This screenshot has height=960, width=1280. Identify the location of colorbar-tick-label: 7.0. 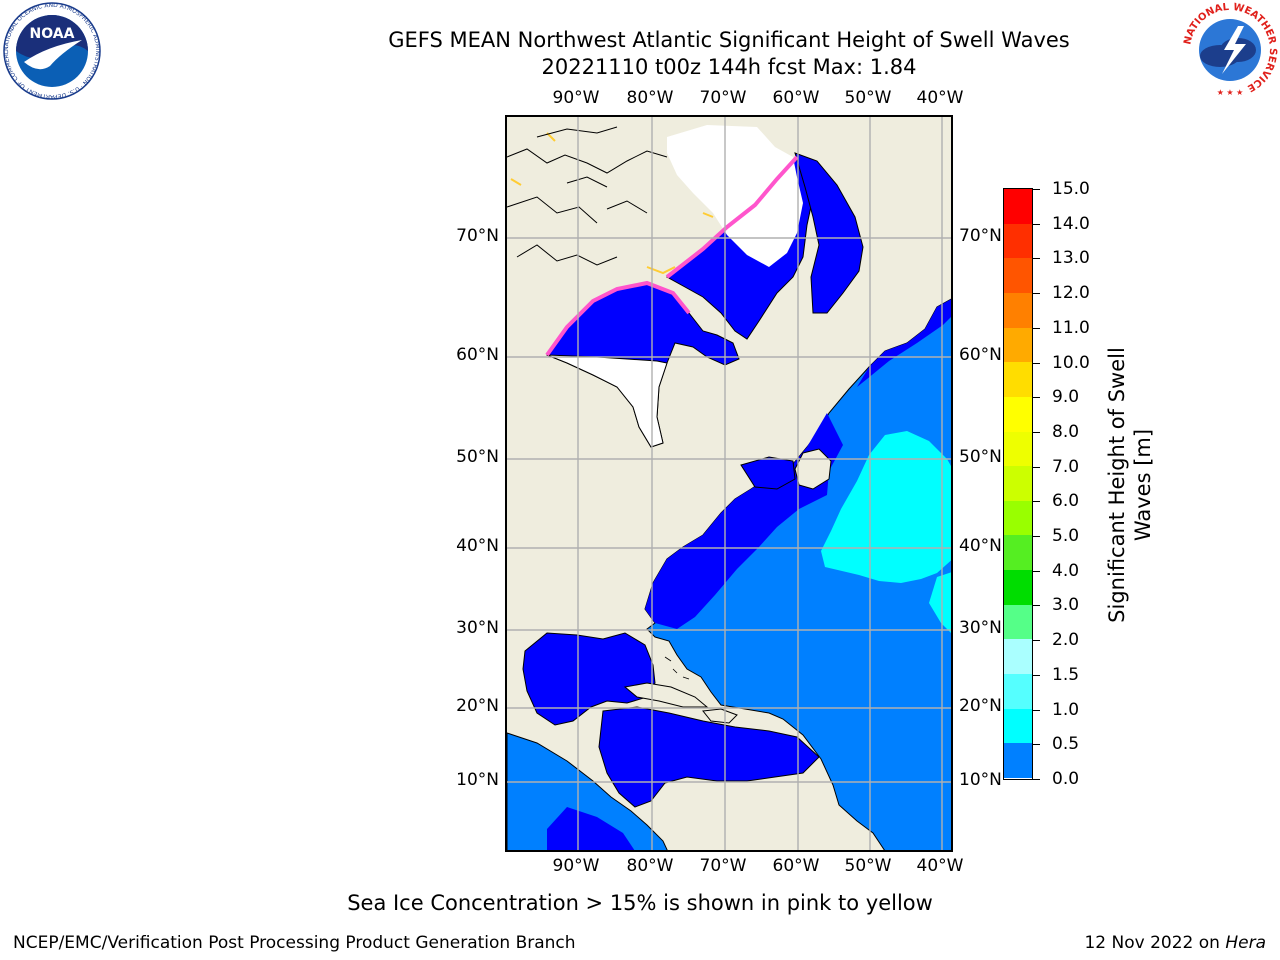
(1066, 466).